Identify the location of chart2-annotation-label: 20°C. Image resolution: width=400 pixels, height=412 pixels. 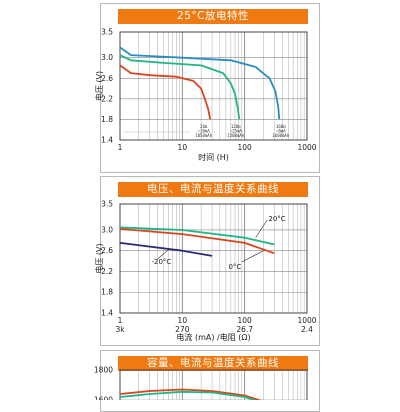
(276, 219).